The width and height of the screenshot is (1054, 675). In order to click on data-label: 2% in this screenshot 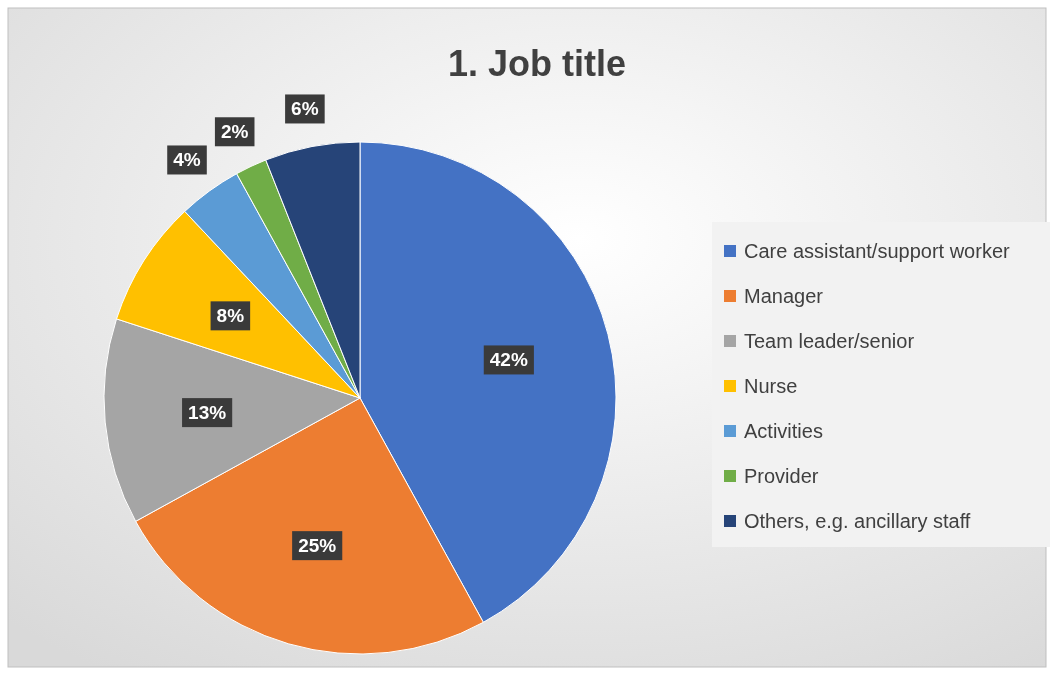, I will do `click(234, 132)`.